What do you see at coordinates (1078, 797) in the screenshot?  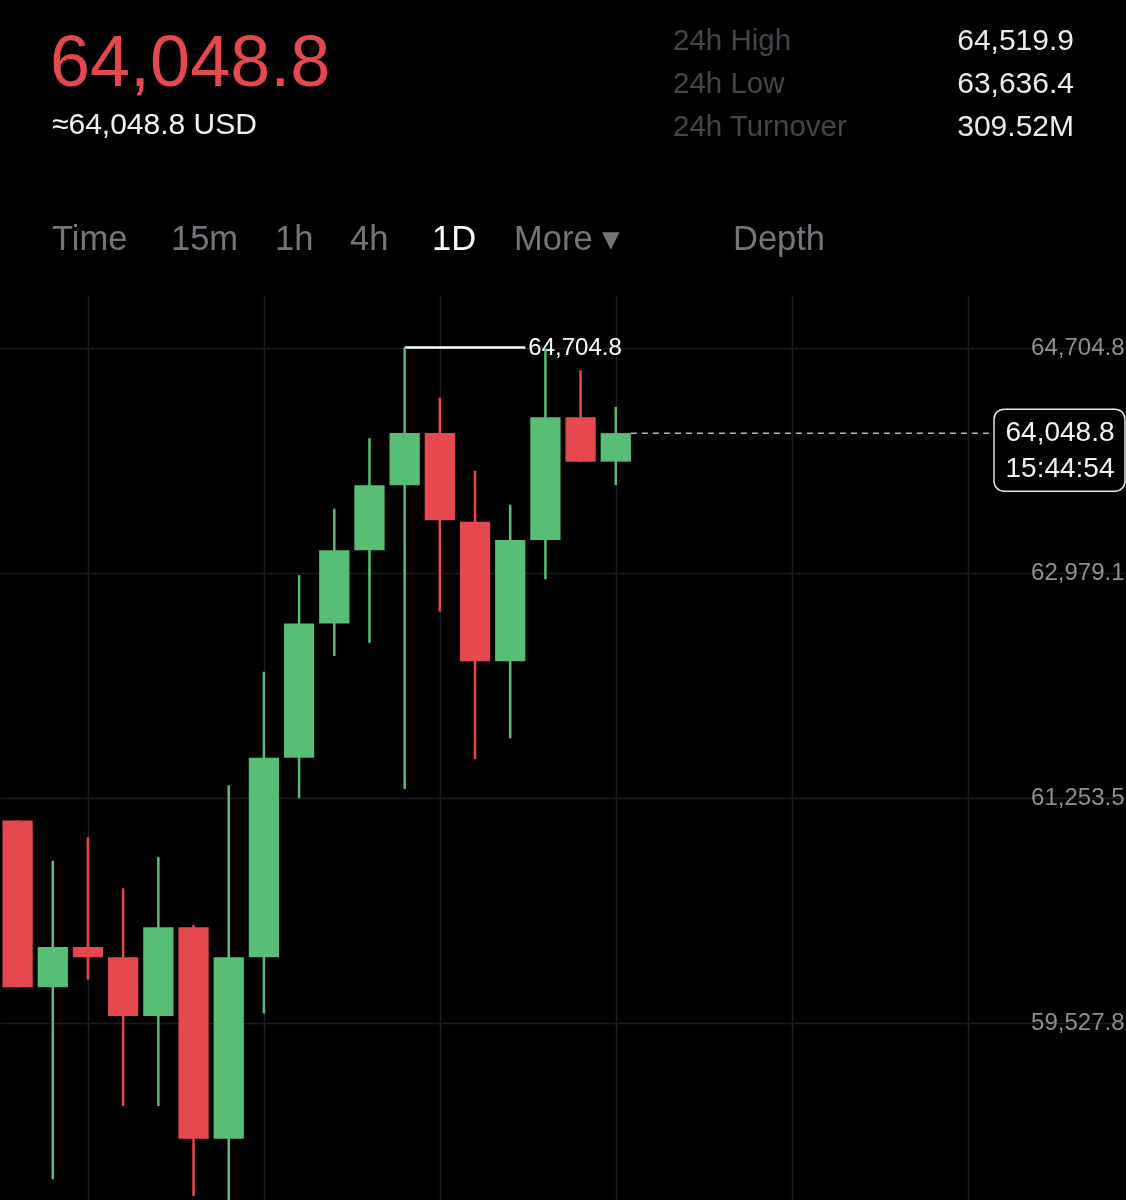 I see `y-tick-label: 61,253.5` at bounding box center [1078, 797].